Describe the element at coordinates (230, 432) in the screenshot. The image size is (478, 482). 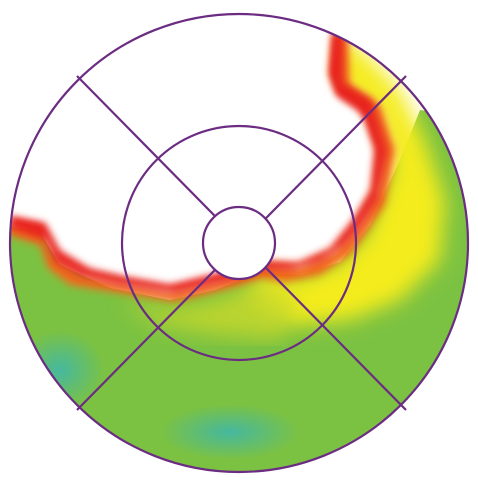
I see `teal-patch-bottom` at that location.